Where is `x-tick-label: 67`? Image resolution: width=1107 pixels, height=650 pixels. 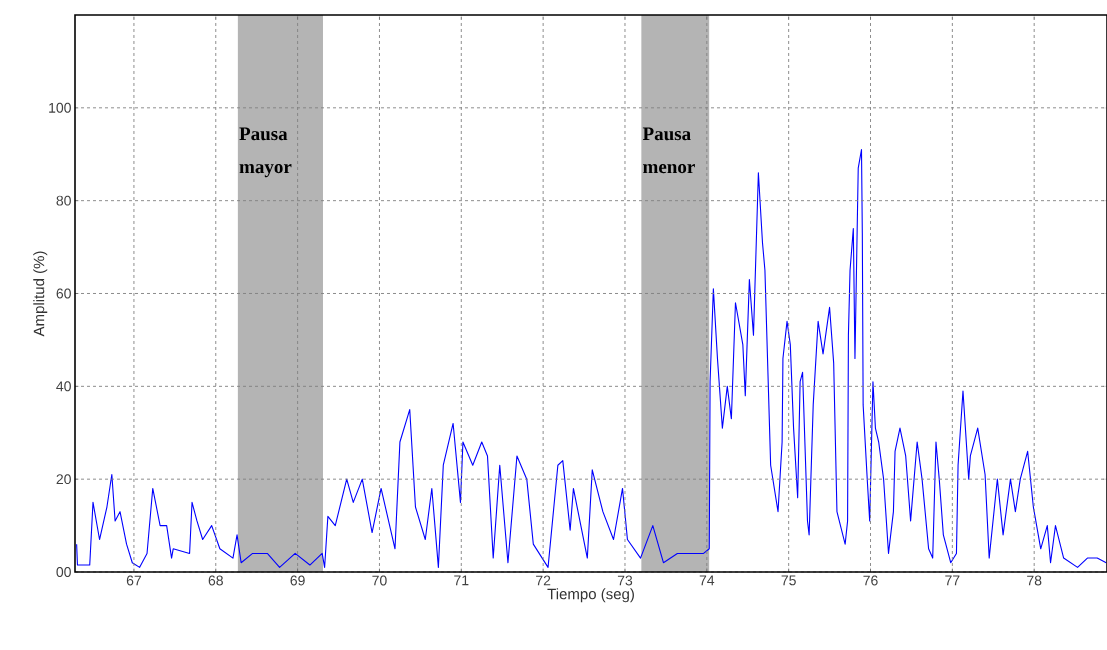 x-tick-label: 67 is located at coordinates (134, 580).